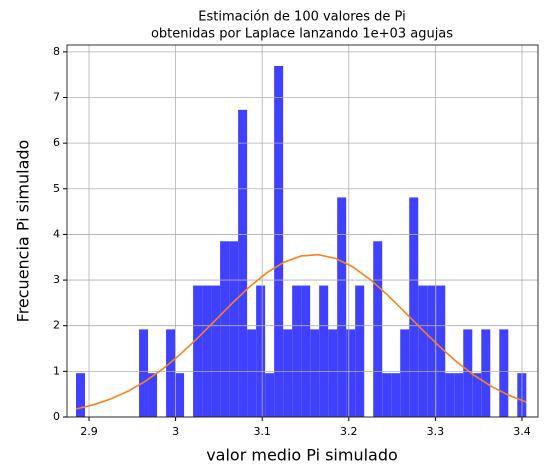  What do you see at coordinates (302, 455) in the screenshot?
I see `x-axis-label: valor medio Pi simulado` at bounding box center [302, 455].